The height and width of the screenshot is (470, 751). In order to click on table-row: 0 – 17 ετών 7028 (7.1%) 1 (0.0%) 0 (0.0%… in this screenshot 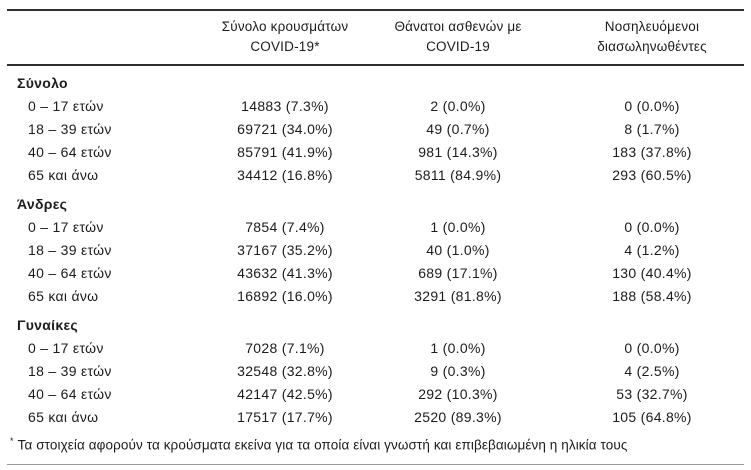, I will do `click(375, 348)`.